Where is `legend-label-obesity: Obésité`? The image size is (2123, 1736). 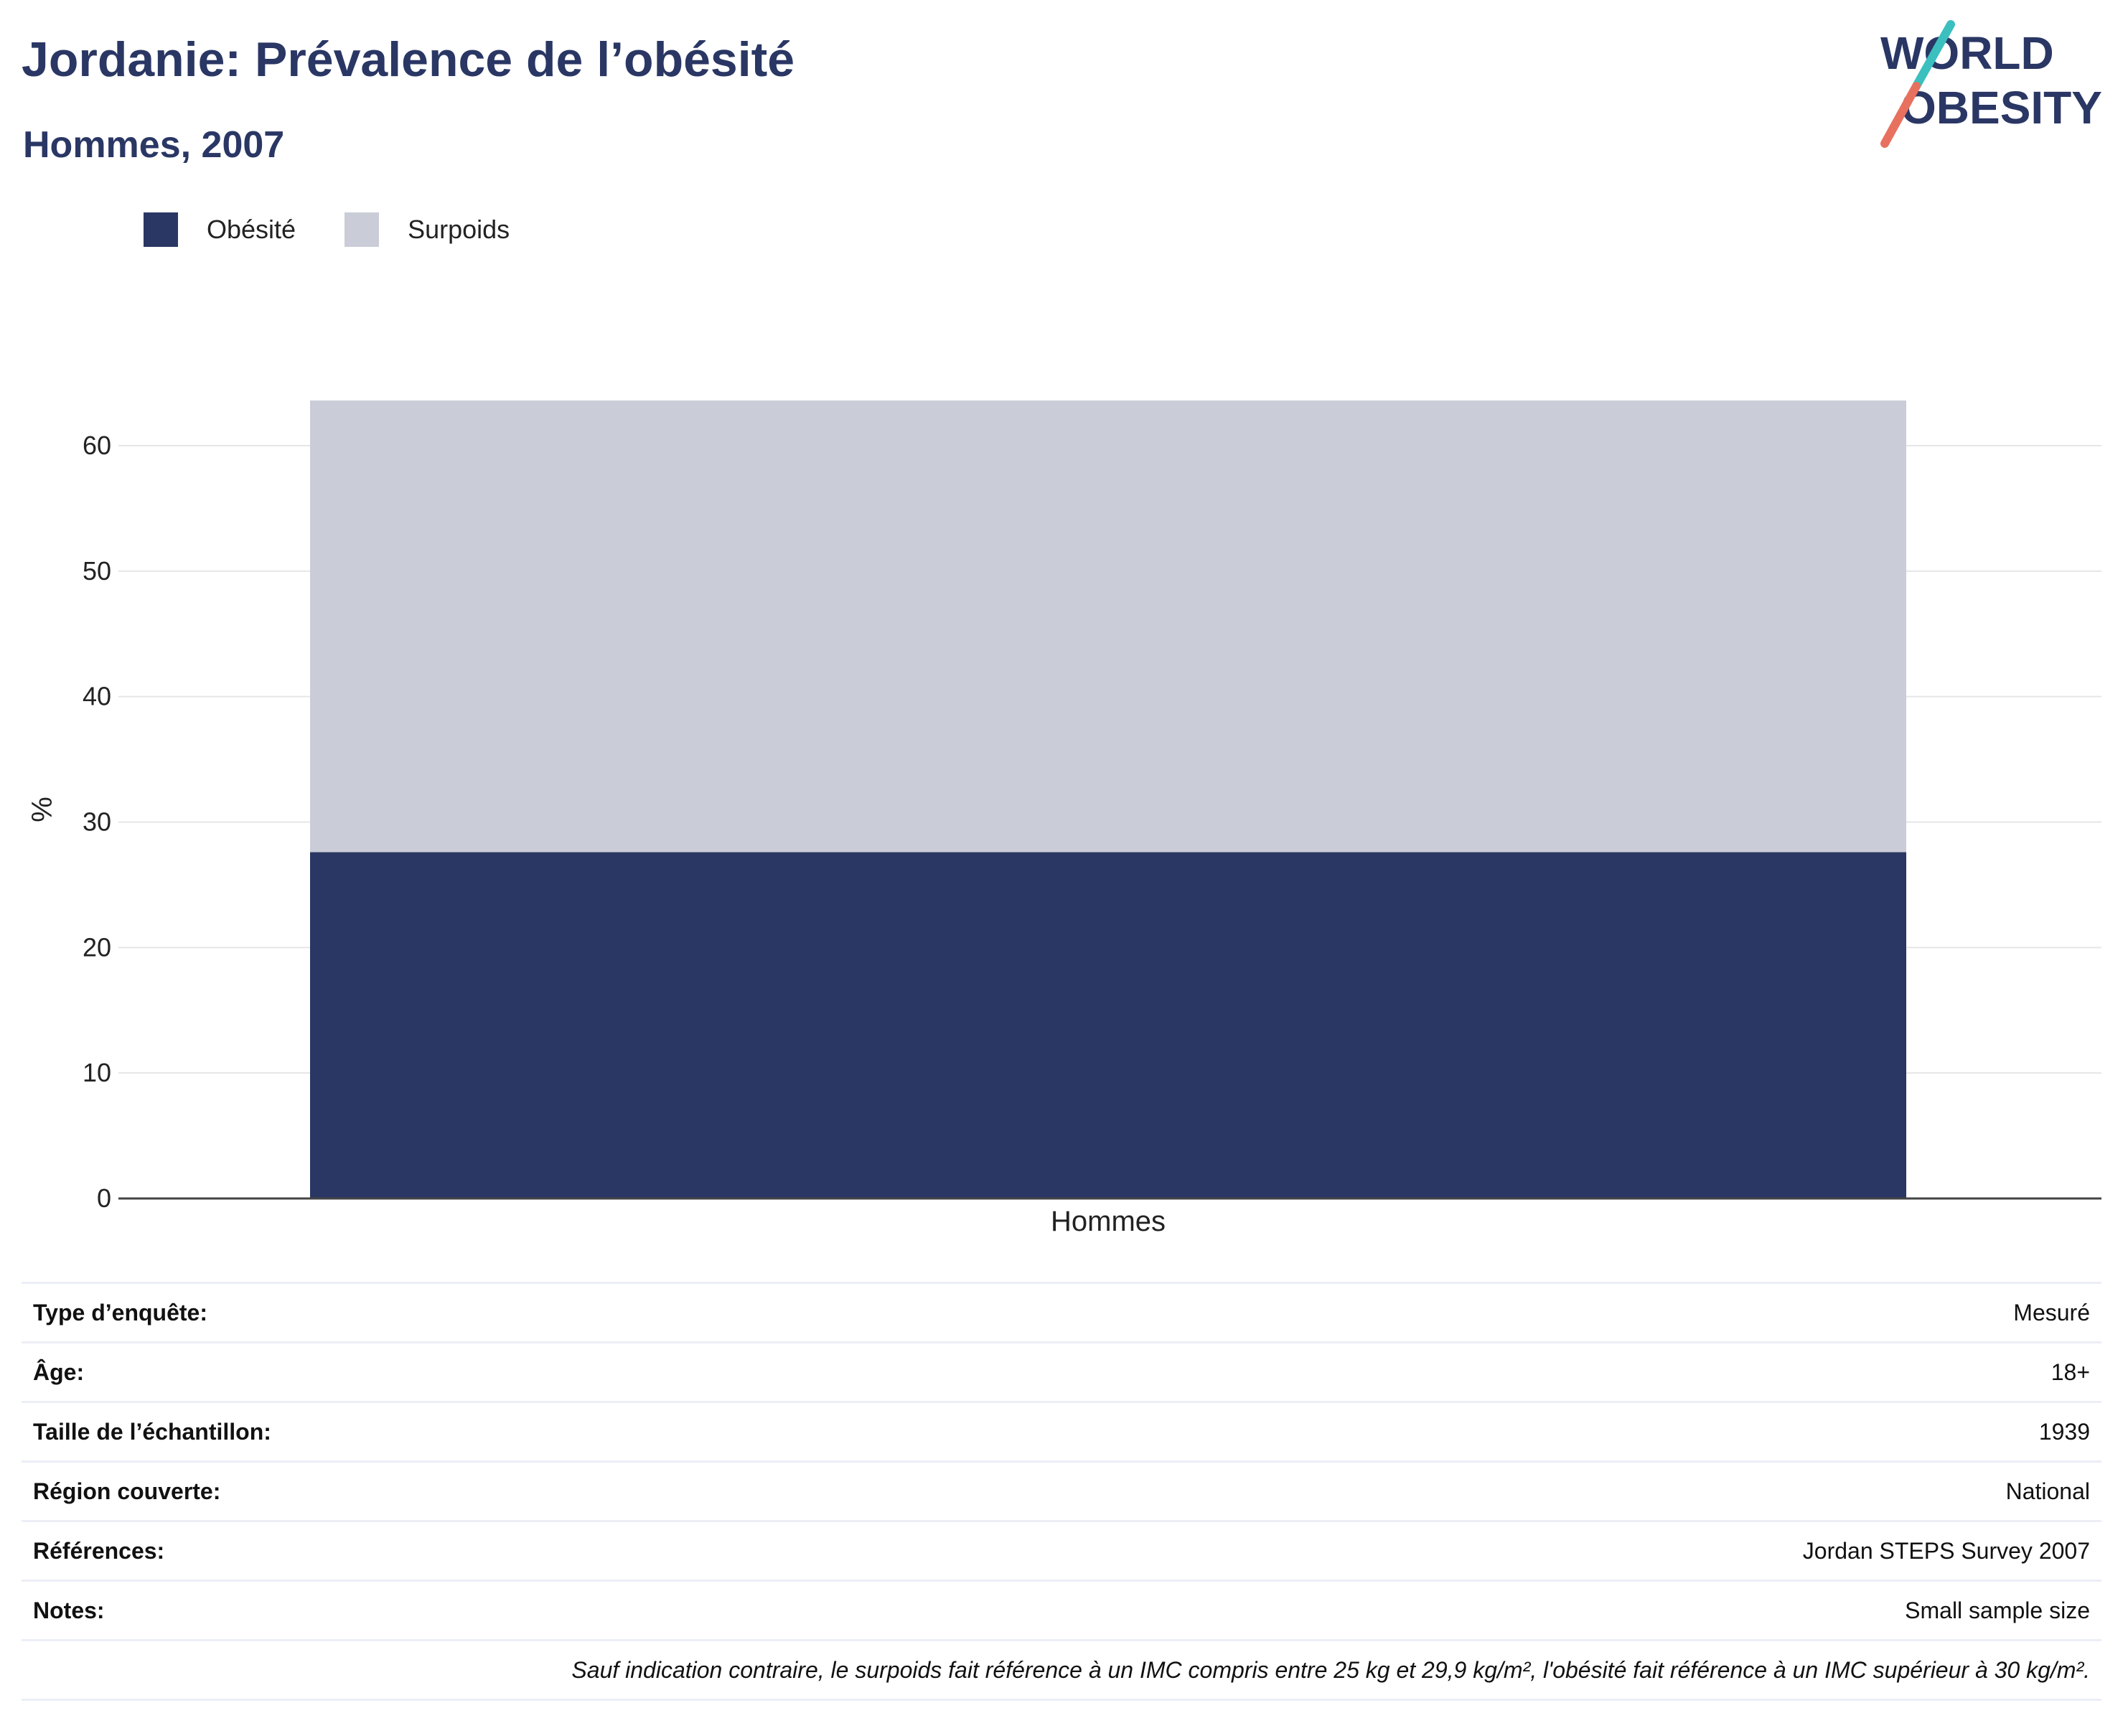
legend-label-obesity: Obésité is located at coordinates (251, 229).